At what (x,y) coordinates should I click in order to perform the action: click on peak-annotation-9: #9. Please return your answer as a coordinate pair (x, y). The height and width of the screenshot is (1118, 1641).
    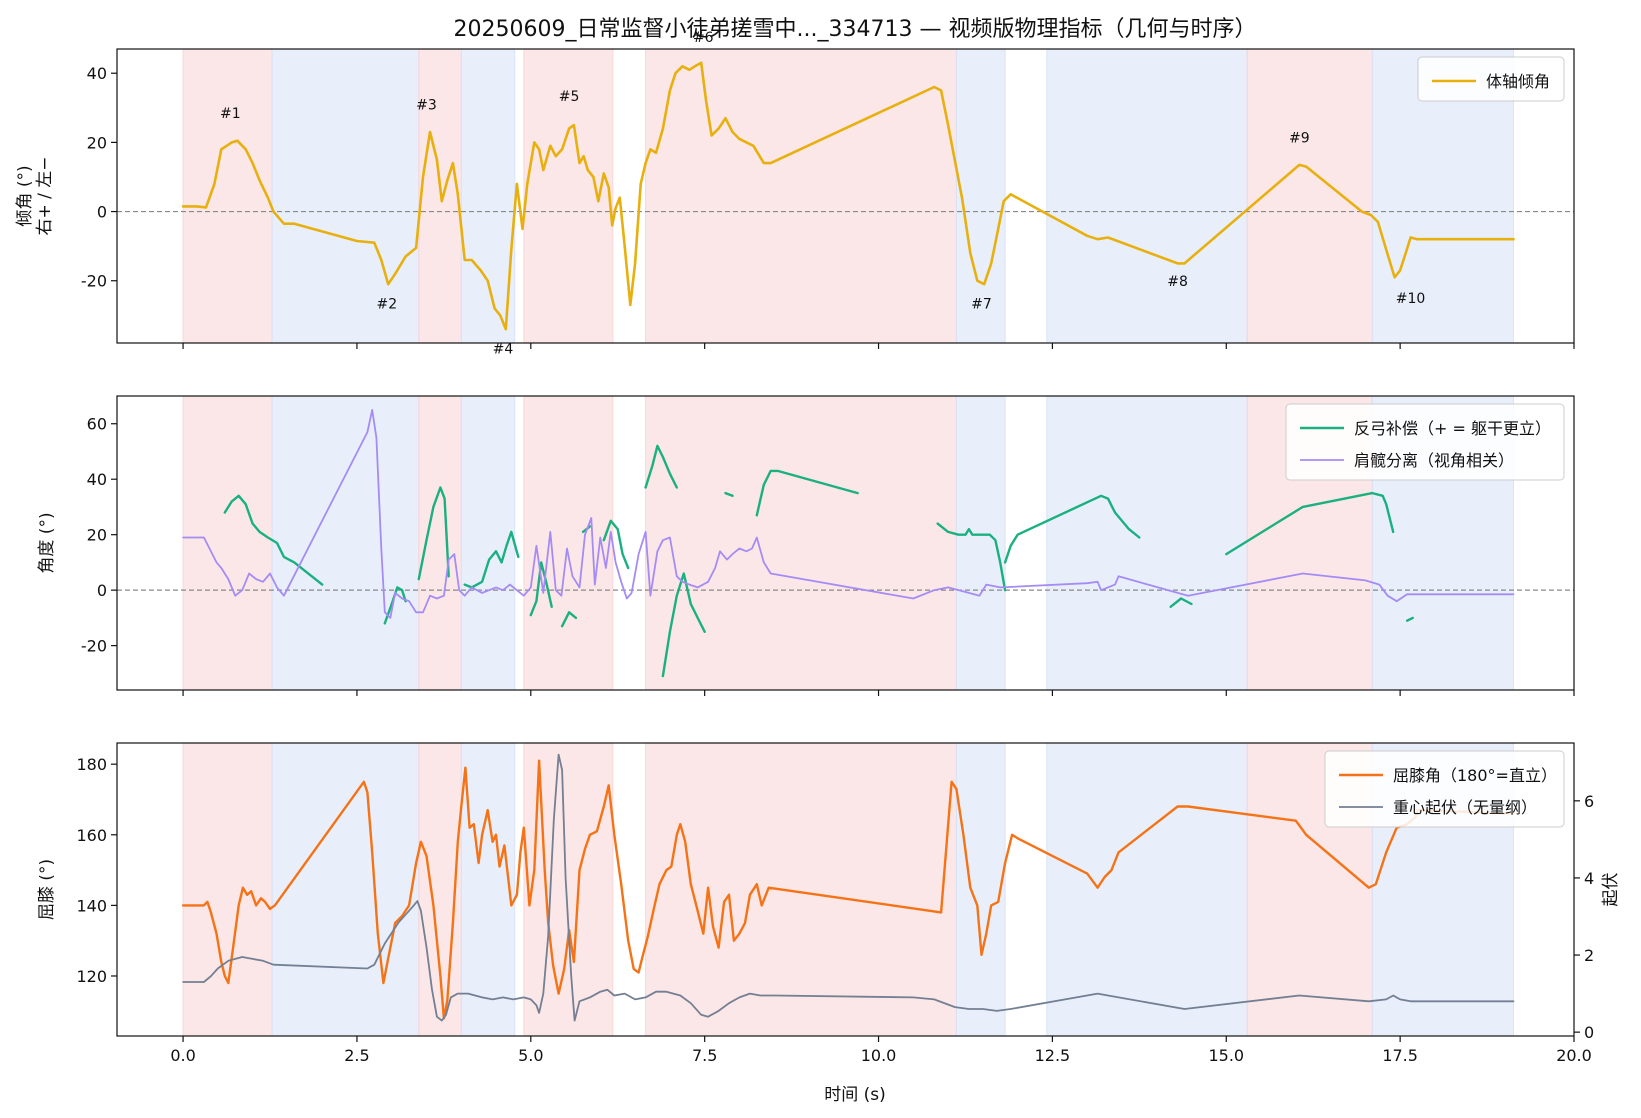
    Looking at the image, I should click on (1299, 138).